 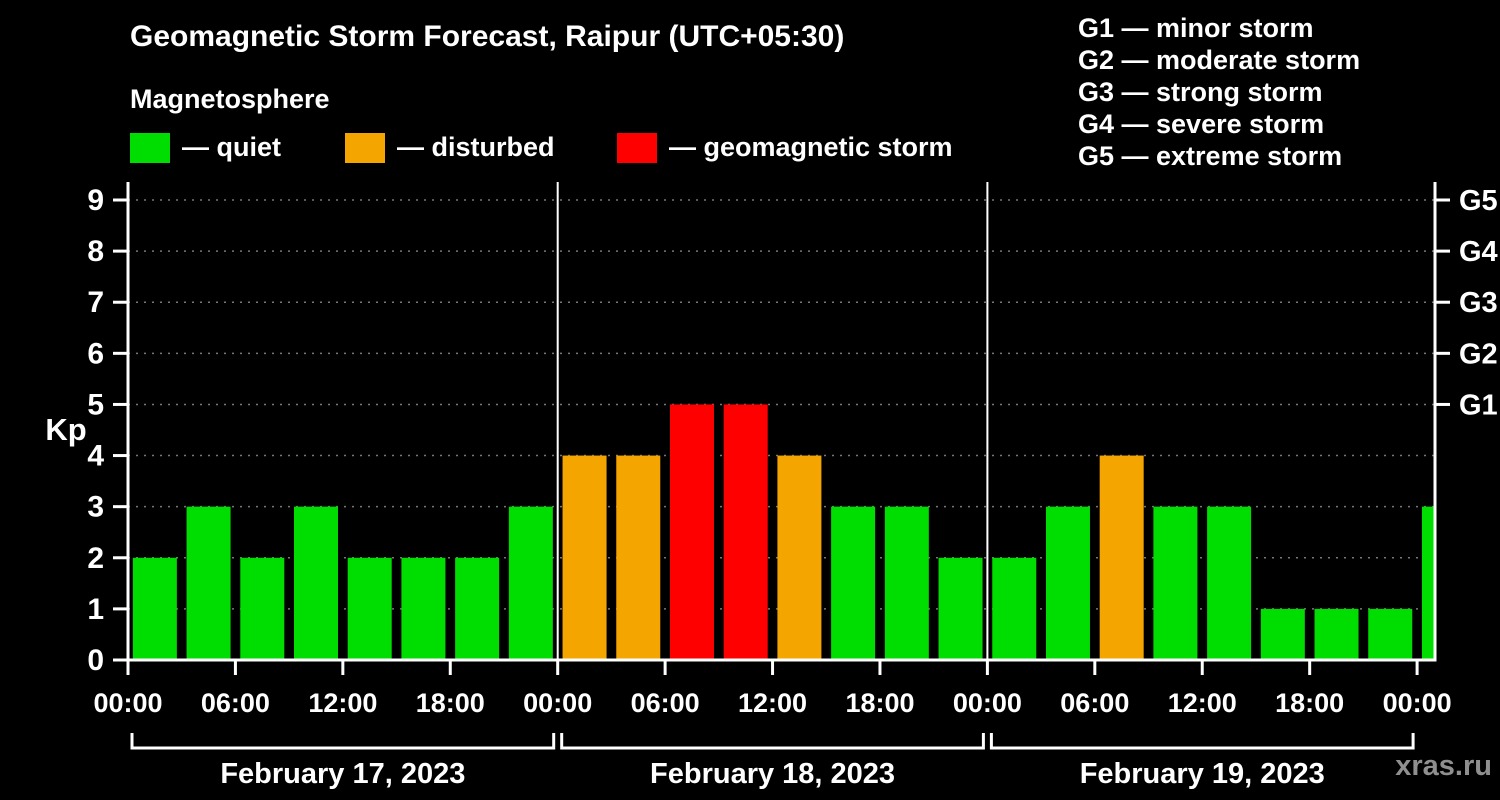 I want to click on g-scale-label: G2, so click(x=1478, y=354).